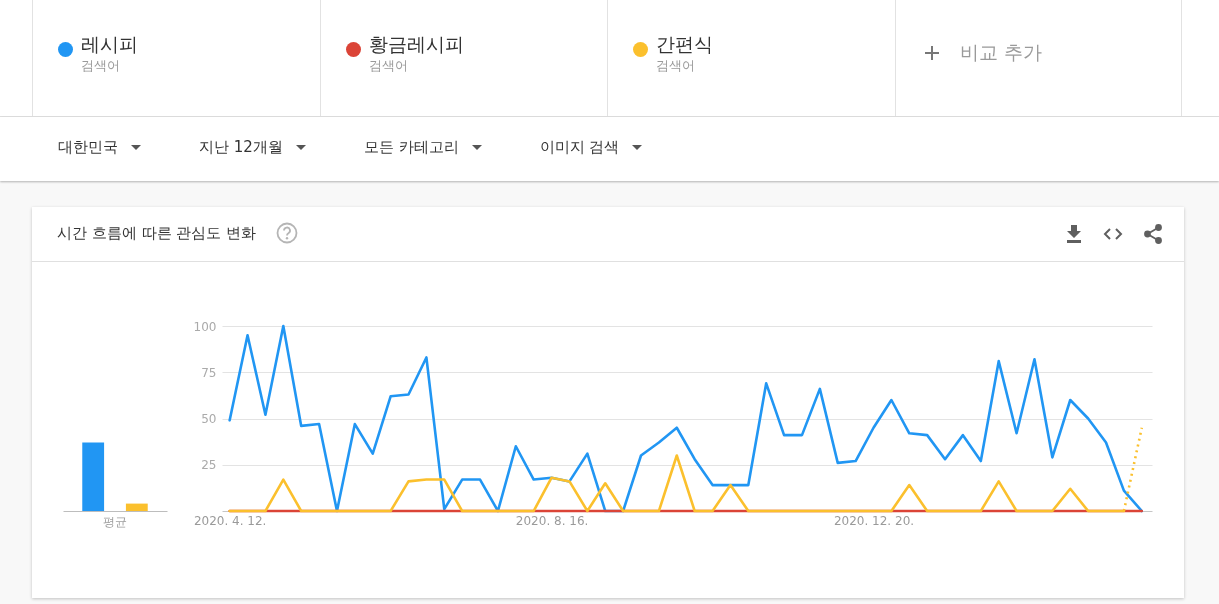 This screenshot has height=604, width=1219. Describe the element at coordinates (209, 372) in the screenshot. I see `y-tick-label: 75` at that location.